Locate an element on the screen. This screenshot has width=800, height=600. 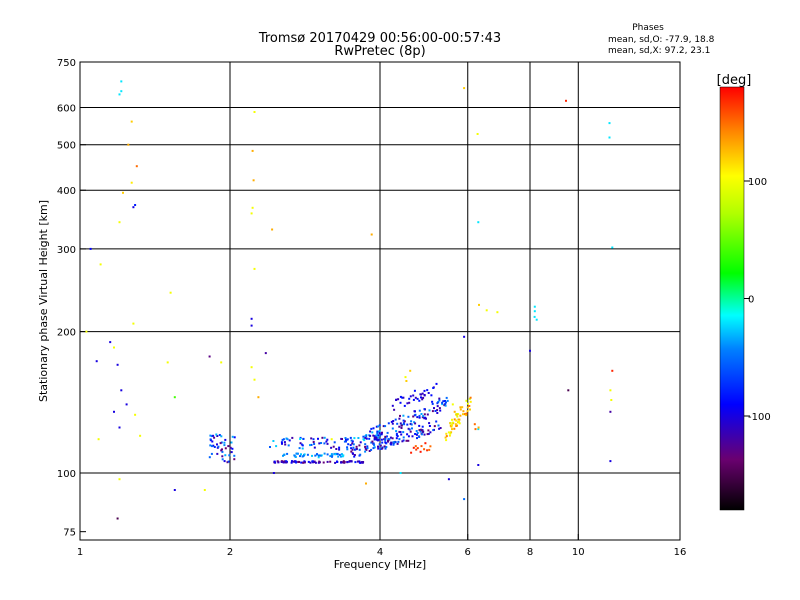
x-tick-label: 1 is located at coordinates (80, 552).